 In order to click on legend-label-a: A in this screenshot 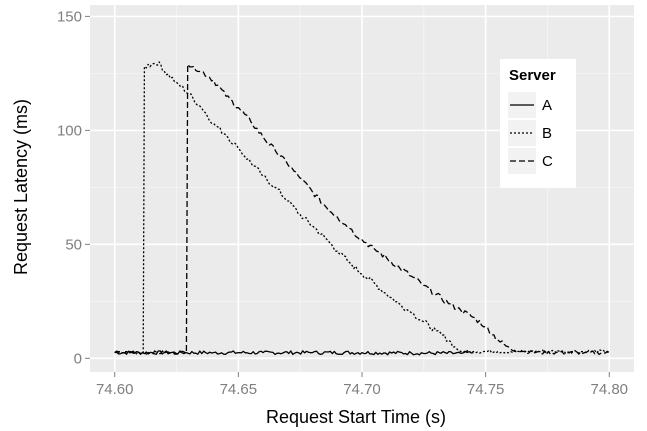, I will do `click(547, 105)`.